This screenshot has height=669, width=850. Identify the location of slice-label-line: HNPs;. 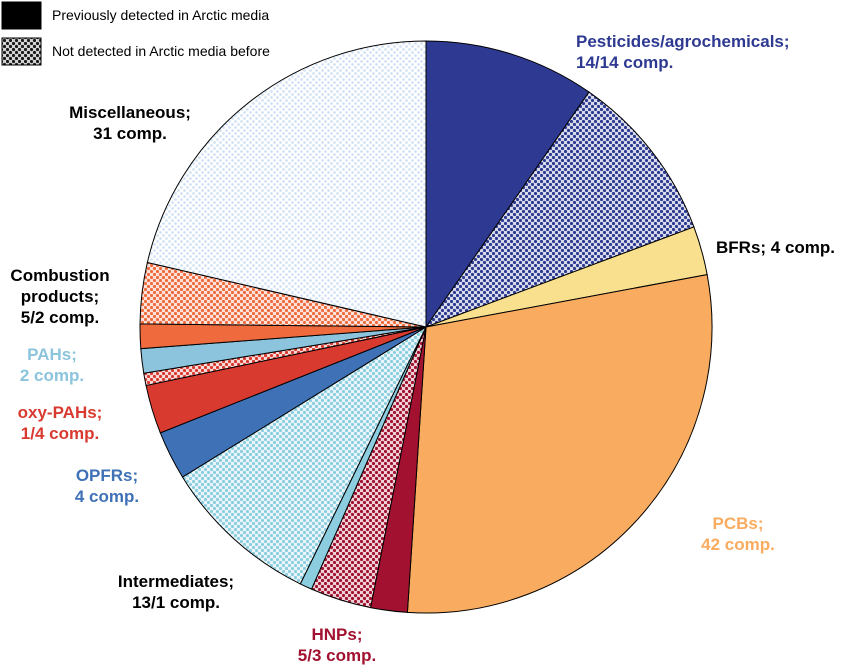
(336, 634).